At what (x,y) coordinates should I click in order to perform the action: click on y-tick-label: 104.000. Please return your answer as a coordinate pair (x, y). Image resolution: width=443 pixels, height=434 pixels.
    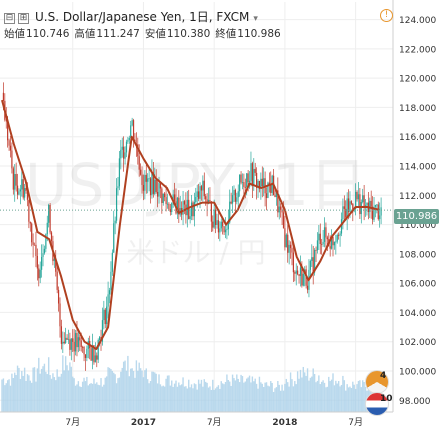
    Looking at the image, I should click on (417, 314).